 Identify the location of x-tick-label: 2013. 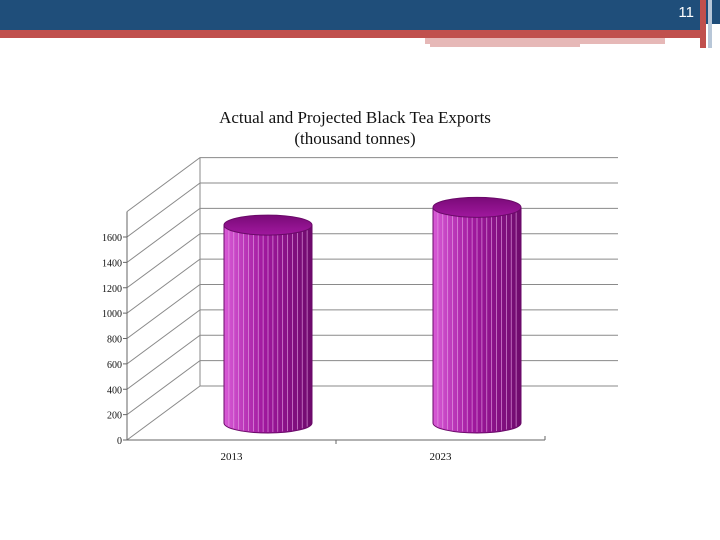
(232, 457).